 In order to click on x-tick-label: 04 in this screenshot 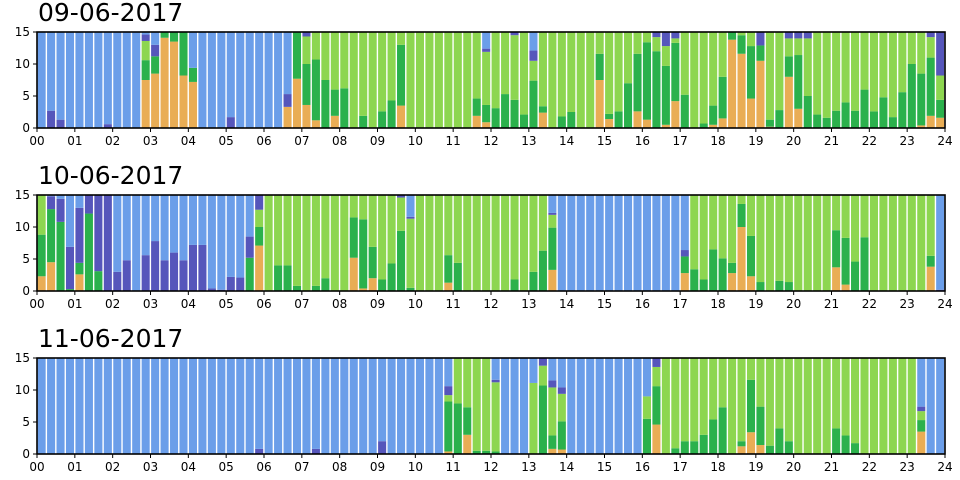, I will do `click(188, 467)`.